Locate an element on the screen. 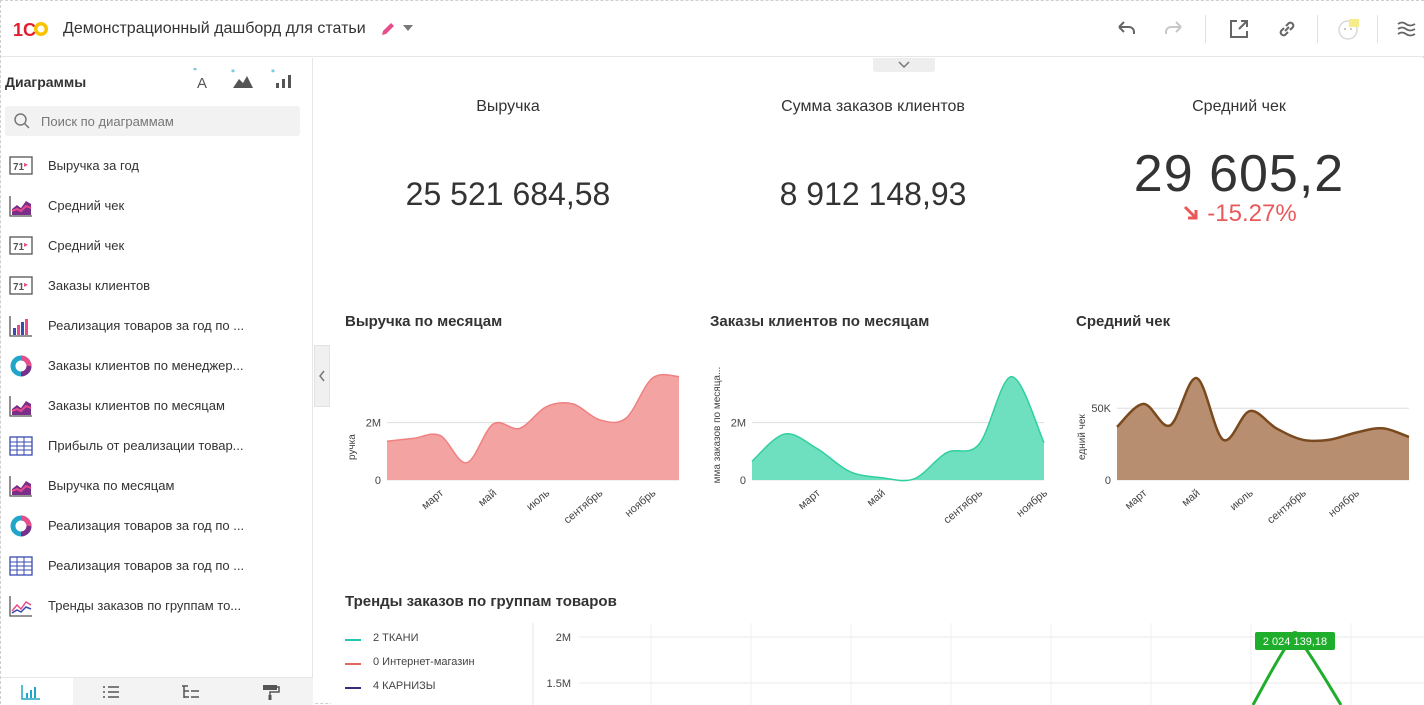  chart-list-item: Выручка по месяцам is located at coordinates (151, 486).